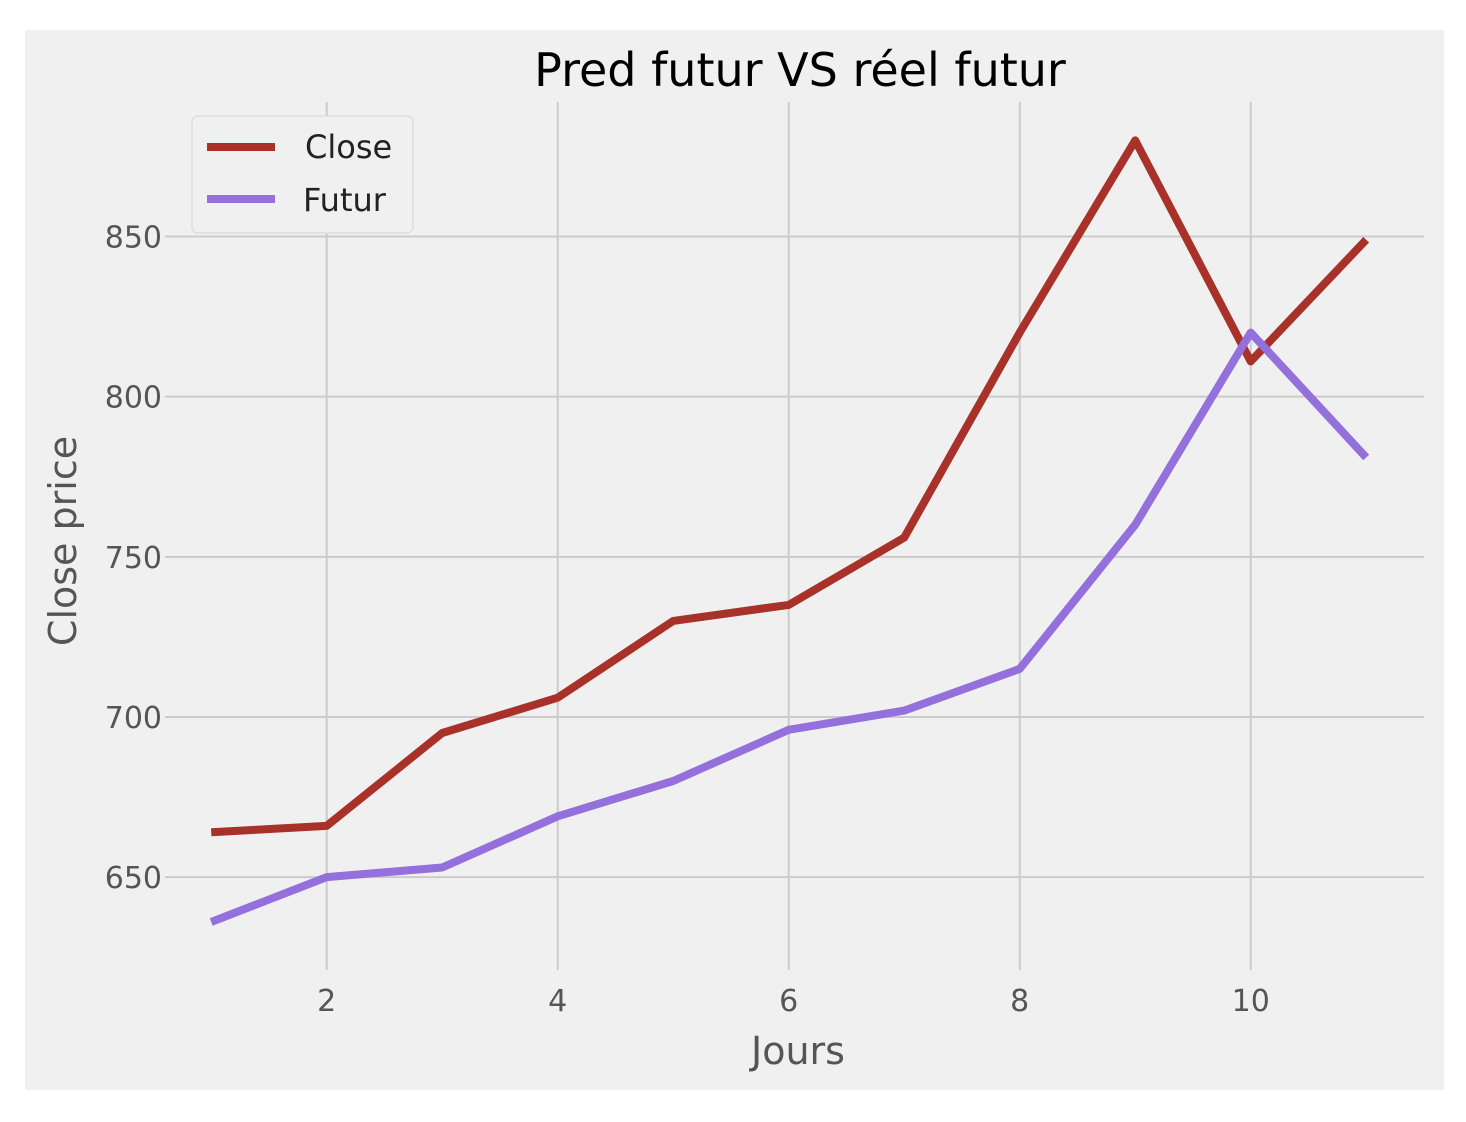 The width and height of the screenshot is (1466, 1122). Describe the element at coordinates (348, 147) in the screenshot. I see `legend-label-close: Close` at that location.